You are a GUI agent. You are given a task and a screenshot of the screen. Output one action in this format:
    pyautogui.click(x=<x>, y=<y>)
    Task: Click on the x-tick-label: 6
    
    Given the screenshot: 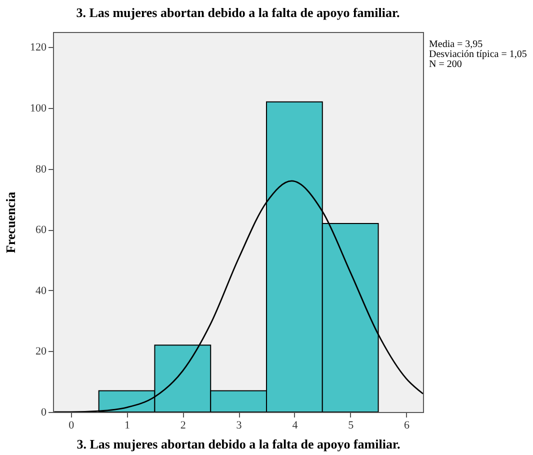 What is the action you would take?
    pyautogui.click(x=407, y=426)
    